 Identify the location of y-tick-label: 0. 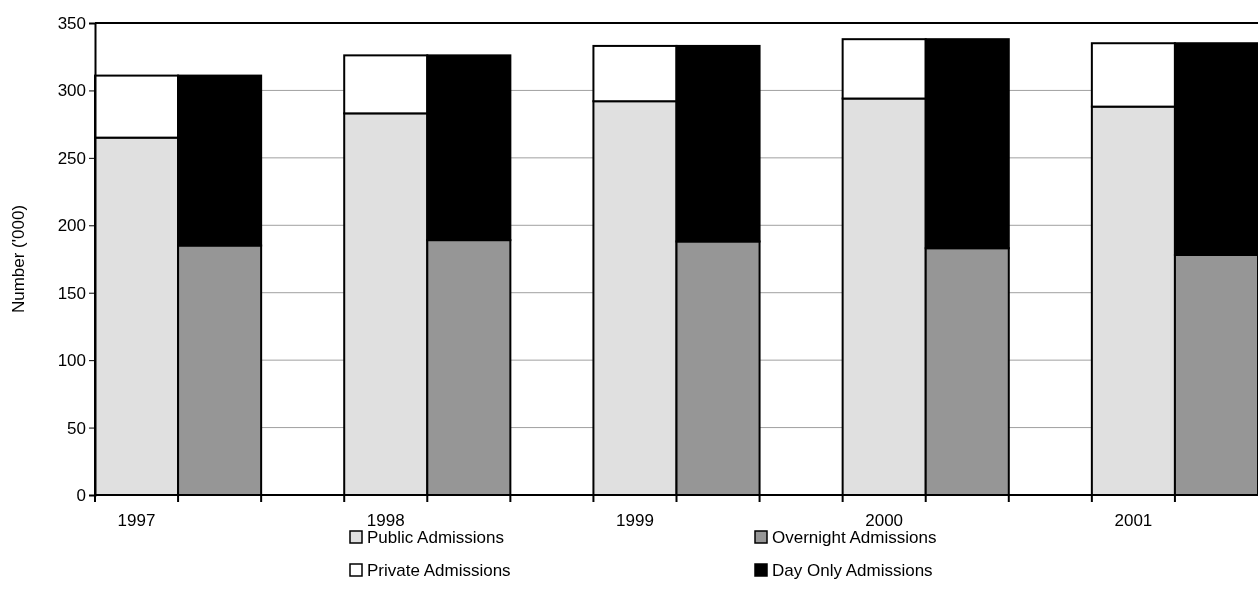
(81, 495).